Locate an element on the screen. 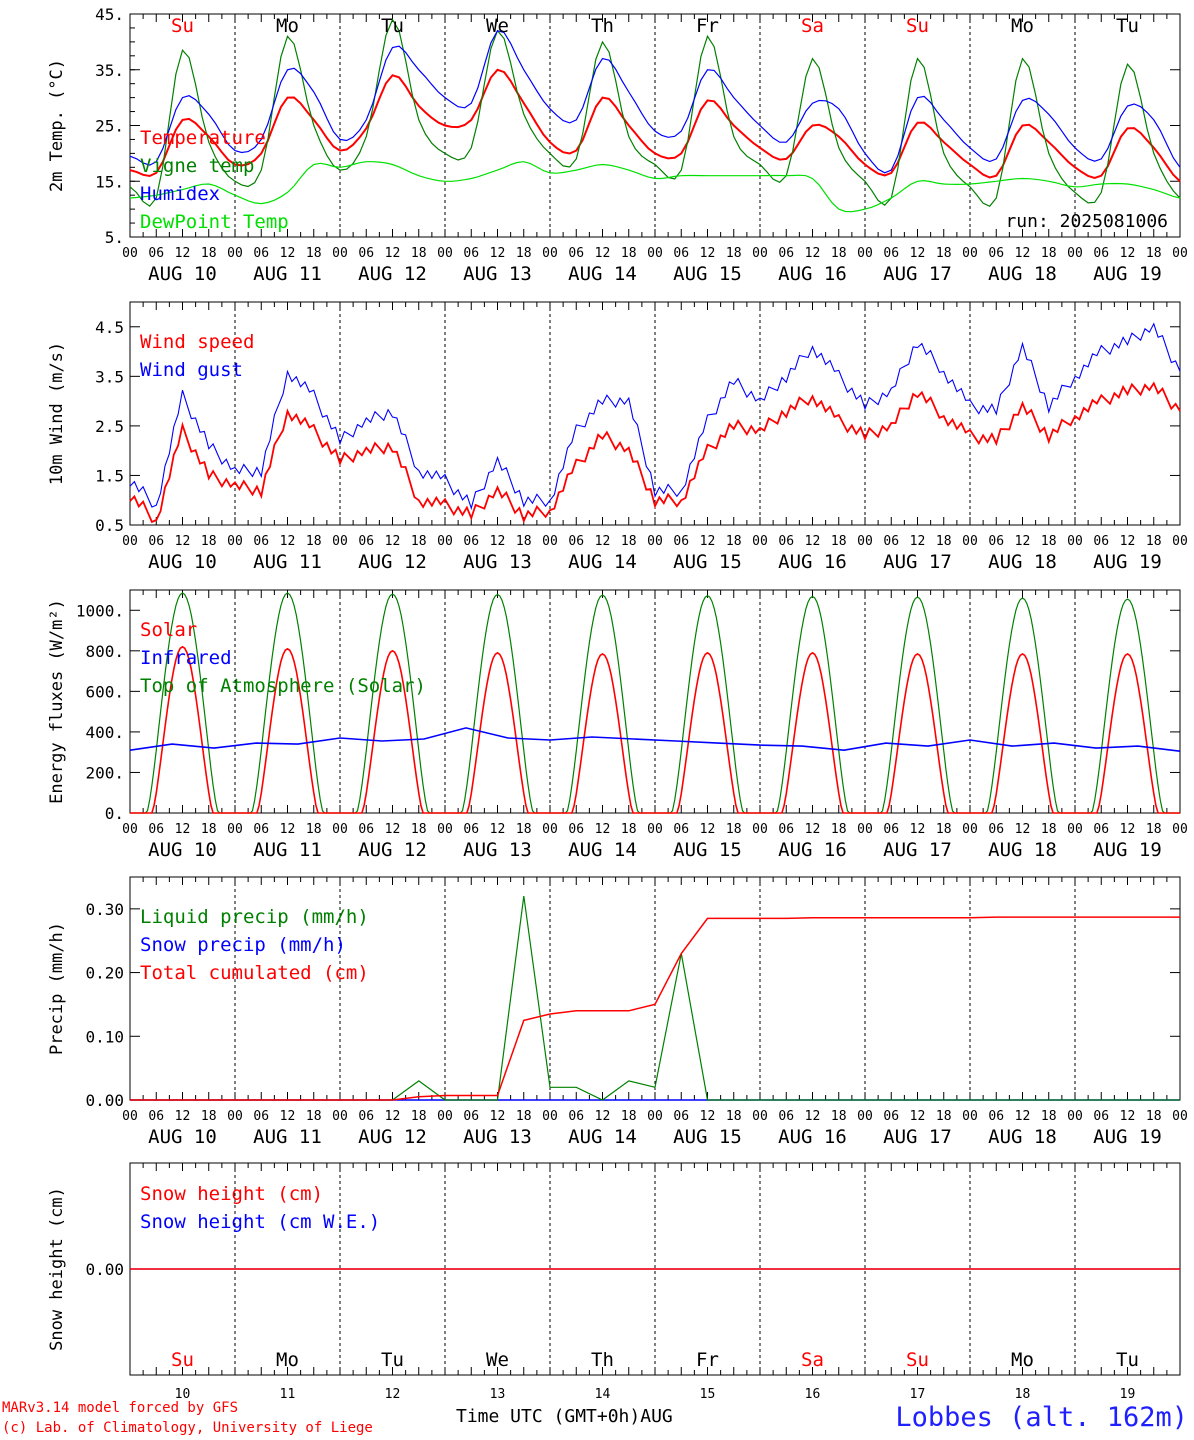 Image resolution: width=1194 pixels, height=1440 pixels. y-tick-label: 1.5 is located at coordinates (109, 475).